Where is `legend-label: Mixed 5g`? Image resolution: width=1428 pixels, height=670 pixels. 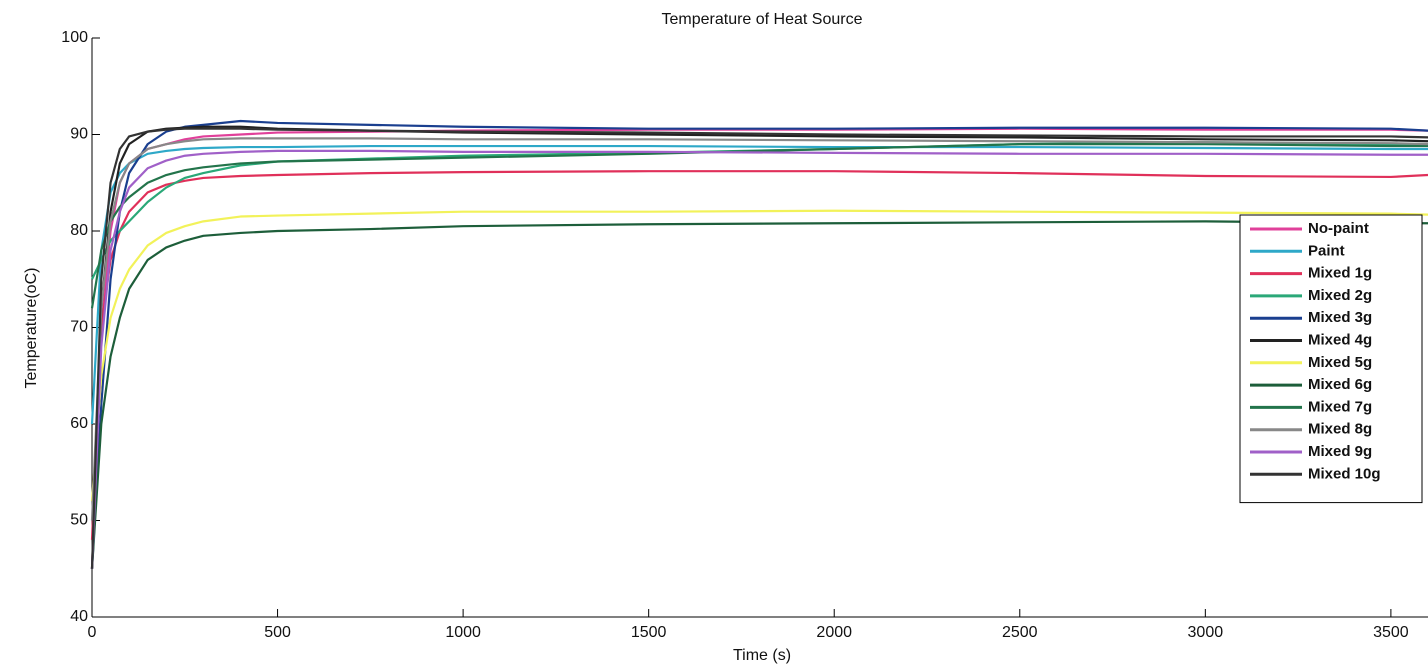 legend-label: Mixed 5g is located at coordinates (1340, 362).